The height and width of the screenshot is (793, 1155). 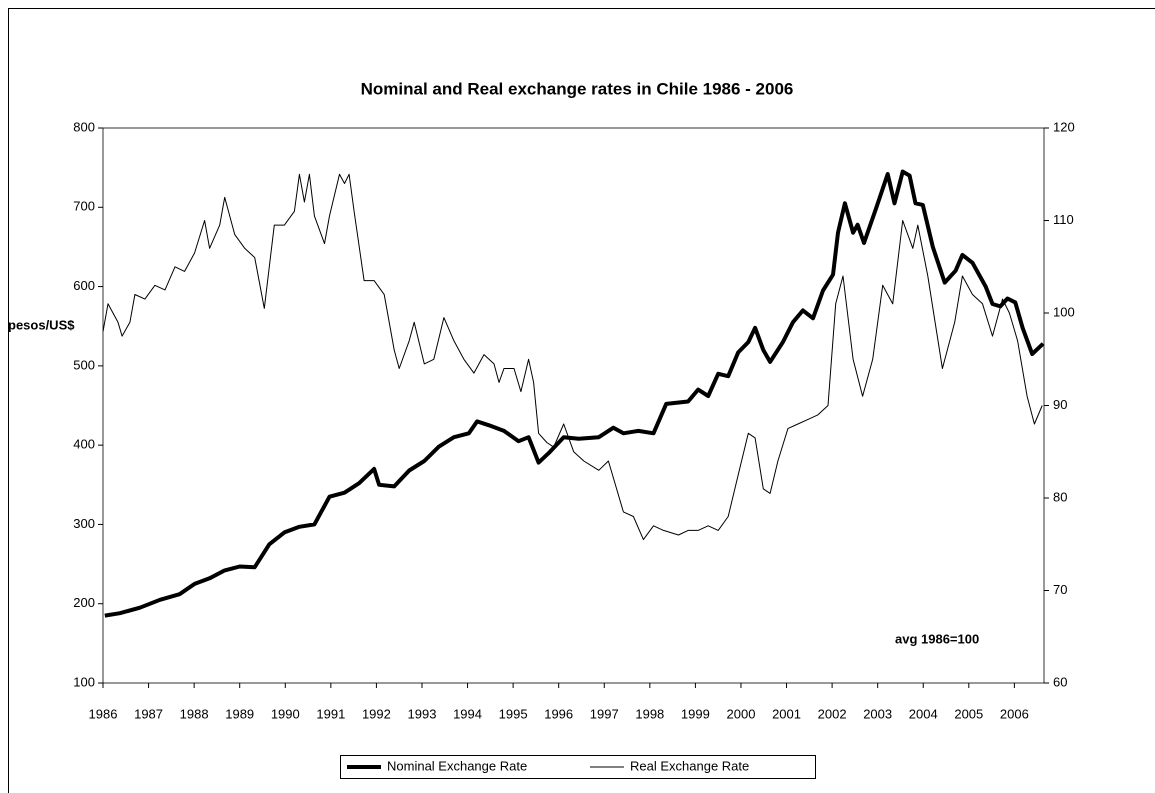 What do you see at coordinates (84, 285) in the screenshot?
I see `y-tick-label: 600` at bounding box center [84, 285].